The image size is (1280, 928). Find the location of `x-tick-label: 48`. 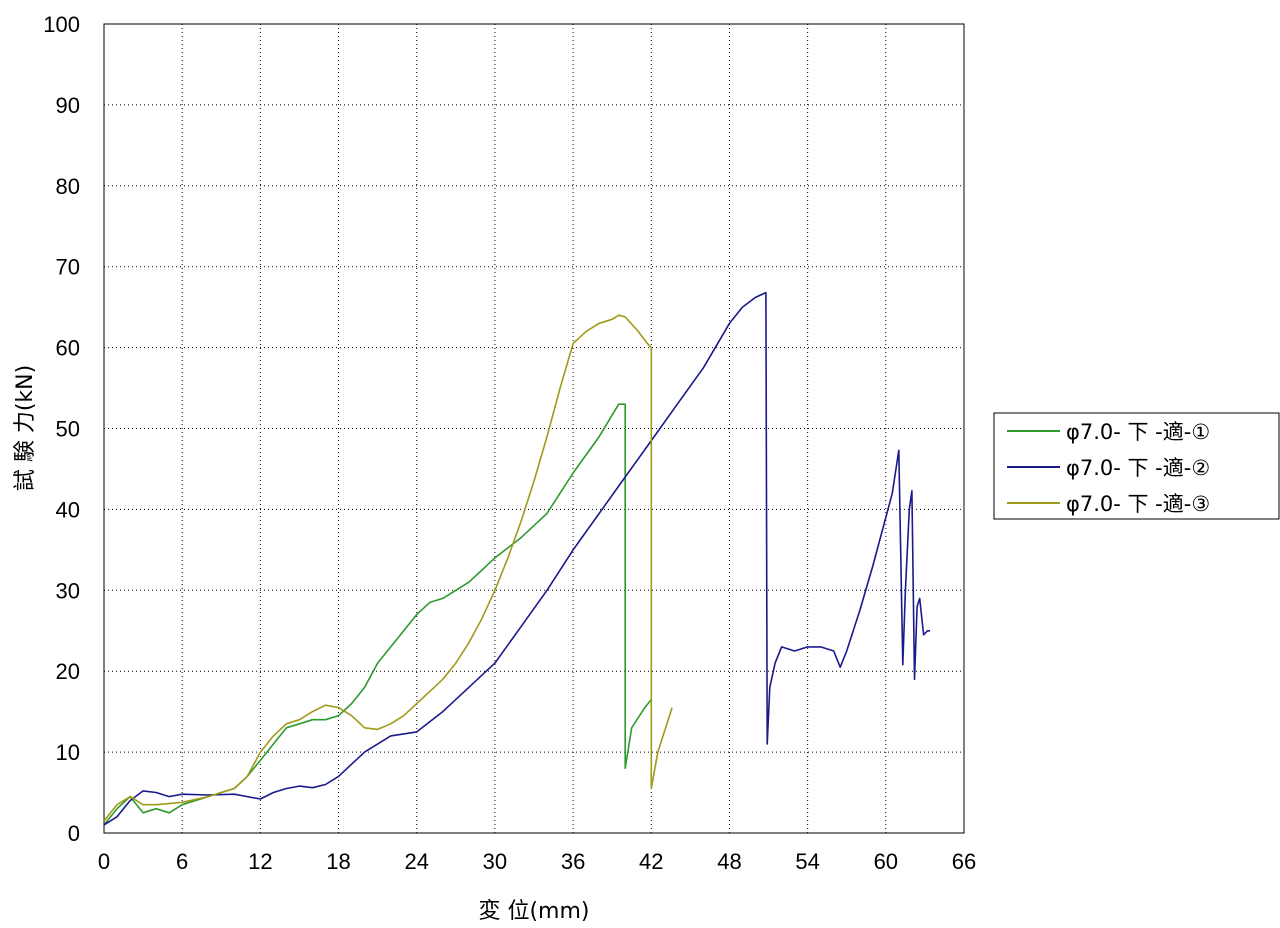

x-tick-label: 48 is located at coordinates (729, 861).